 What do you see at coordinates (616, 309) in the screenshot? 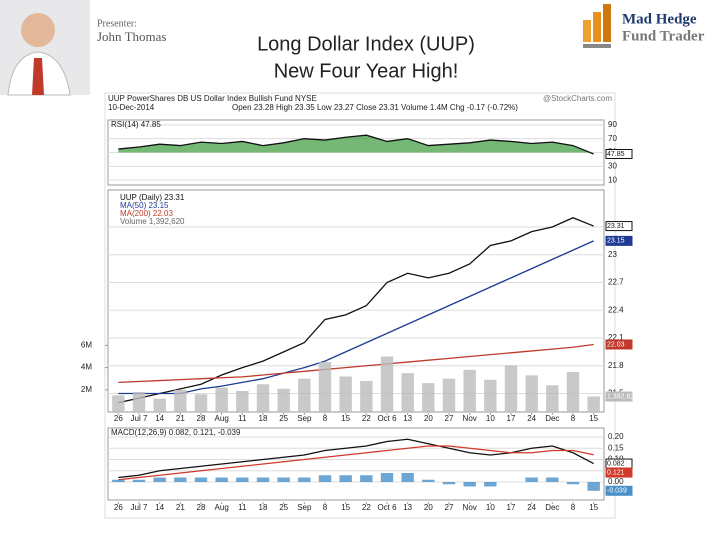
I see `y-tick-label: 22.4` at bounding box center [616, 309].